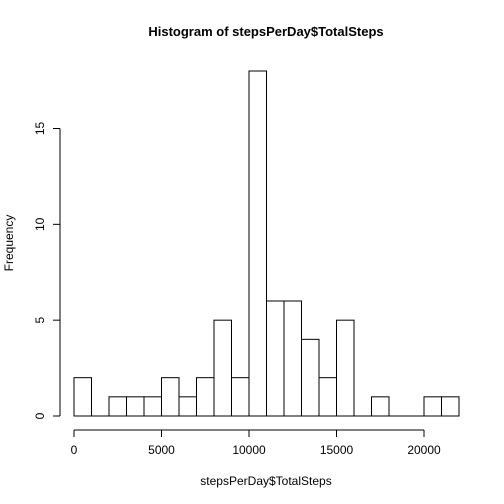 This screenshot has height=504, width=504. What do you see at coordinates (265, 31) in the screenshot?
I see `chart-title: Histogram of stepsPerDay$TotalSteps` at bounding box center [265, 31].